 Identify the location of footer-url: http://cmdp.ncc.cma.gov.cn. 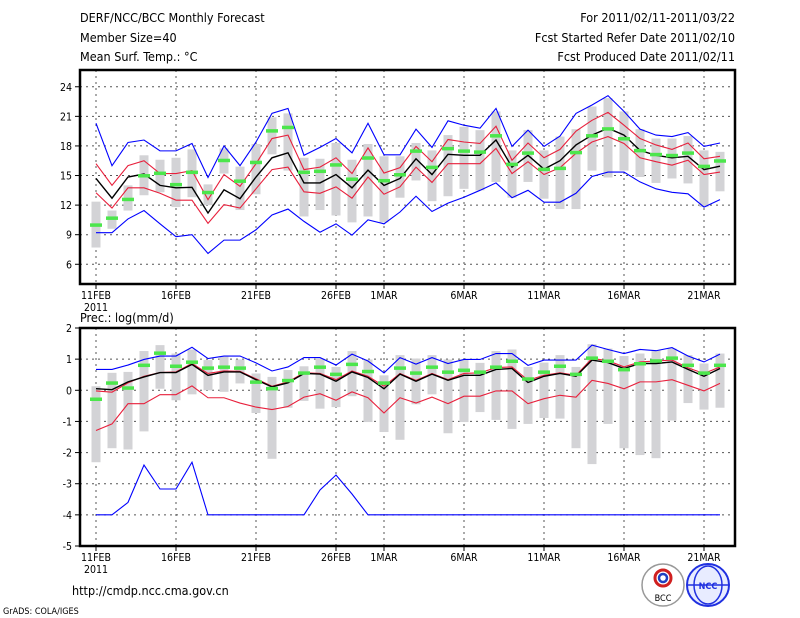
(150, 590).